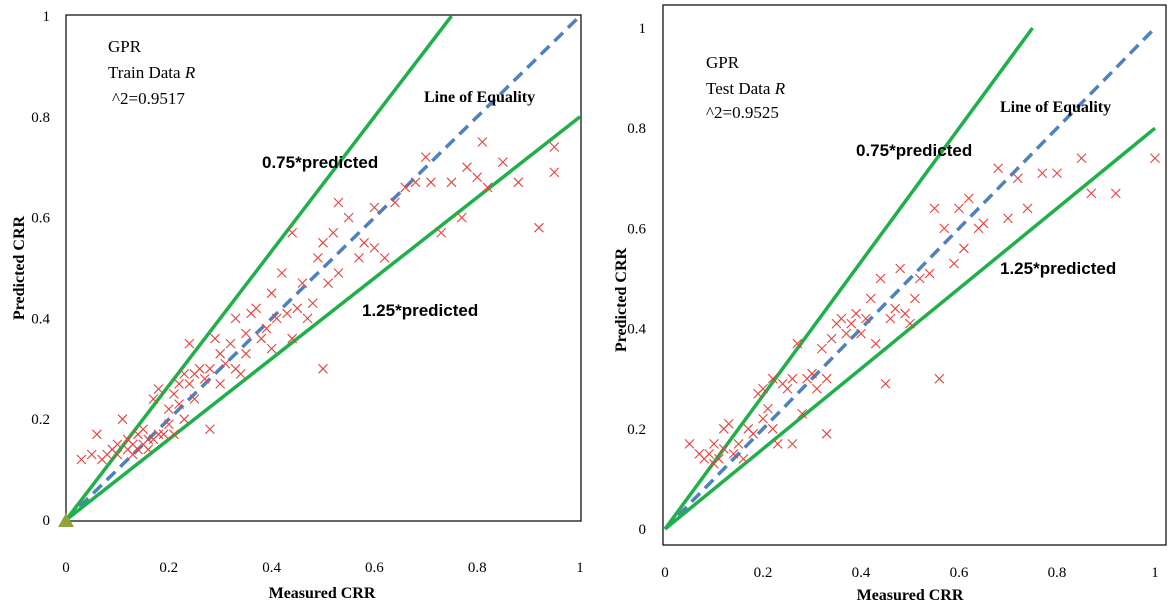 The image size is (1172, 605). Describe the element at coordinates (742, 112) in the screenshot. I see `r-squared-label: ^2=0.9525` at that location.